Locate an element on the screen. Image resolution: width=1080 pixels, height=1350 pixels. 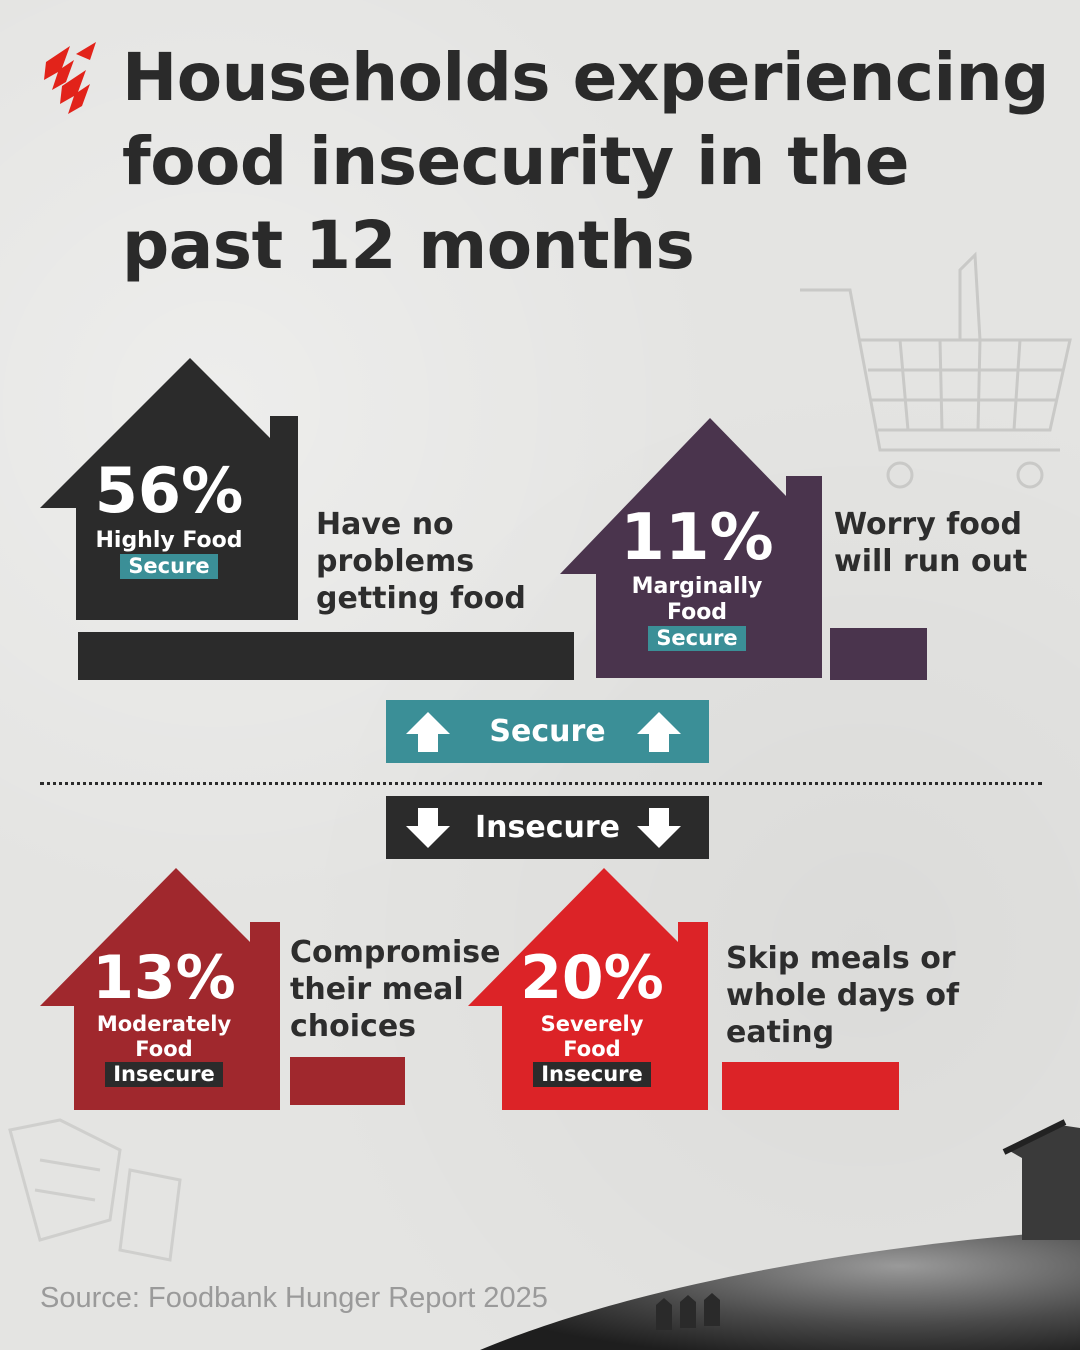
source-note: Source: Foodbank Hunger Report 2025 is located at coordinates (294, 1298).